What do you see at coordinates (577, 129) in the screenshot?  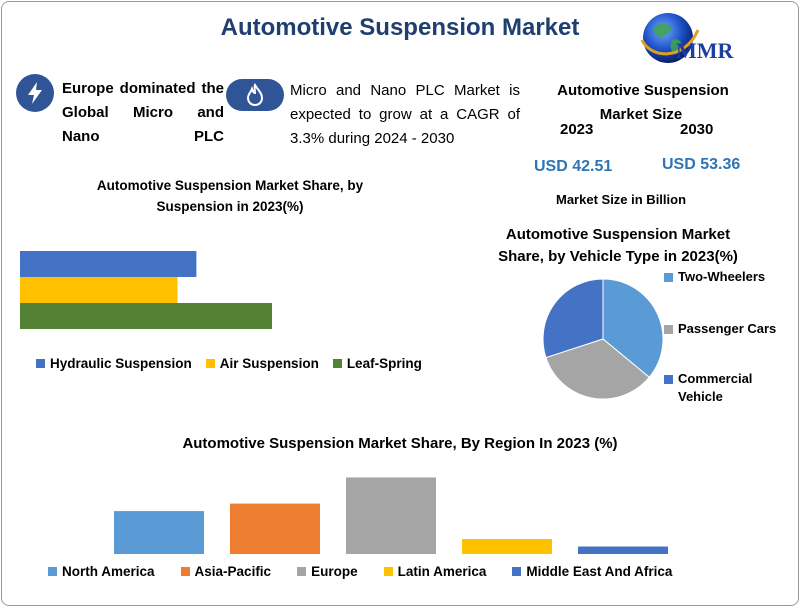 I see `market-size-year-2023: 2023` at bounding box center [577, 129].